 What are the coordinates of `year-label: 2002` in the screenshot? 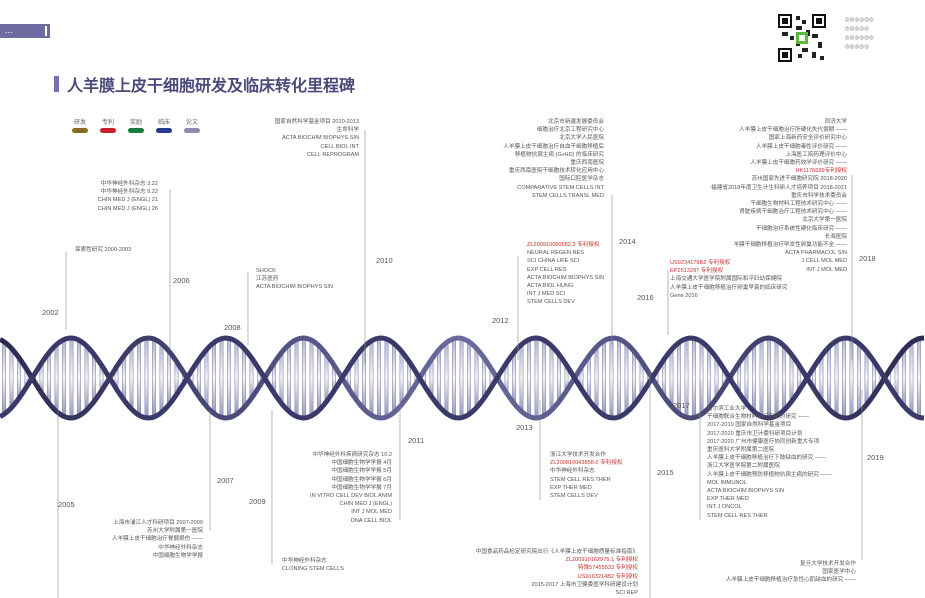 It's located at (50, 312).